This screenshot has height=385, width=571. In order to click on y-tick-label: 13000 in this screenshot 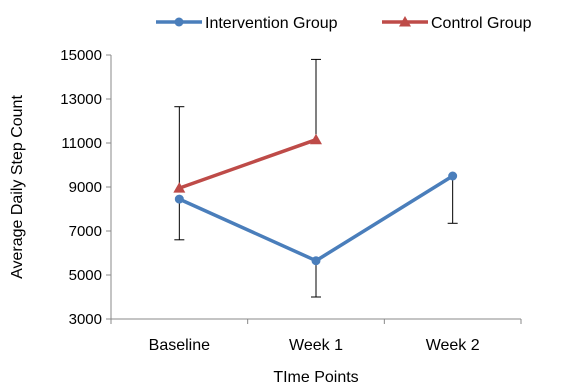, I will do `click(81, 99)`.